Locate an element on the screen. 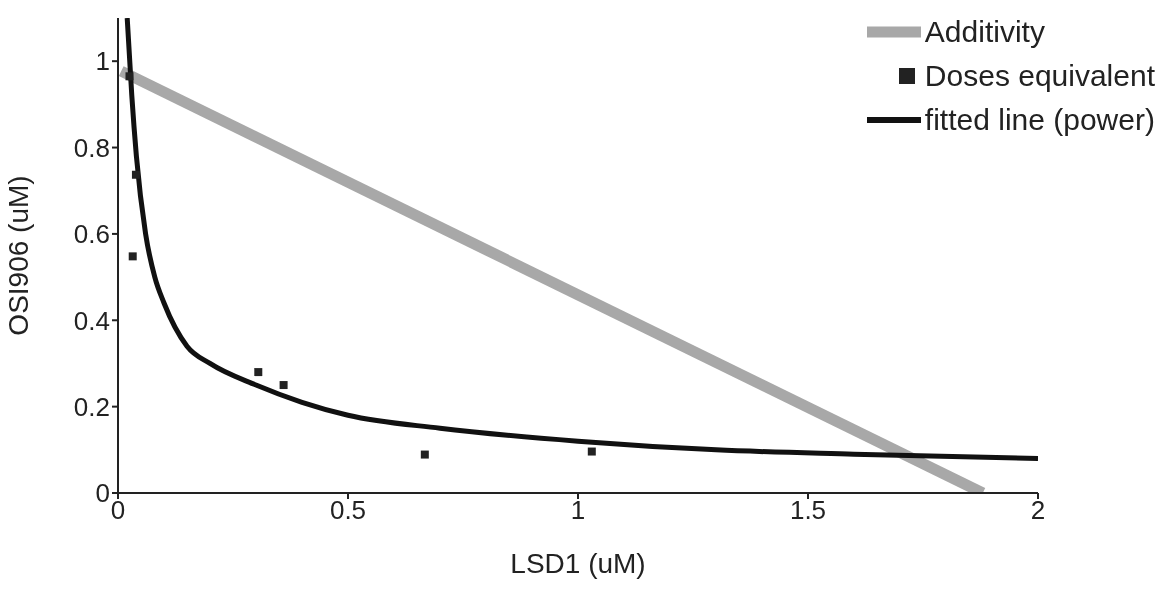 This screenshot has width=1175, height=606. y-tick-label: 0.6 is located at coordinates (91, 234).